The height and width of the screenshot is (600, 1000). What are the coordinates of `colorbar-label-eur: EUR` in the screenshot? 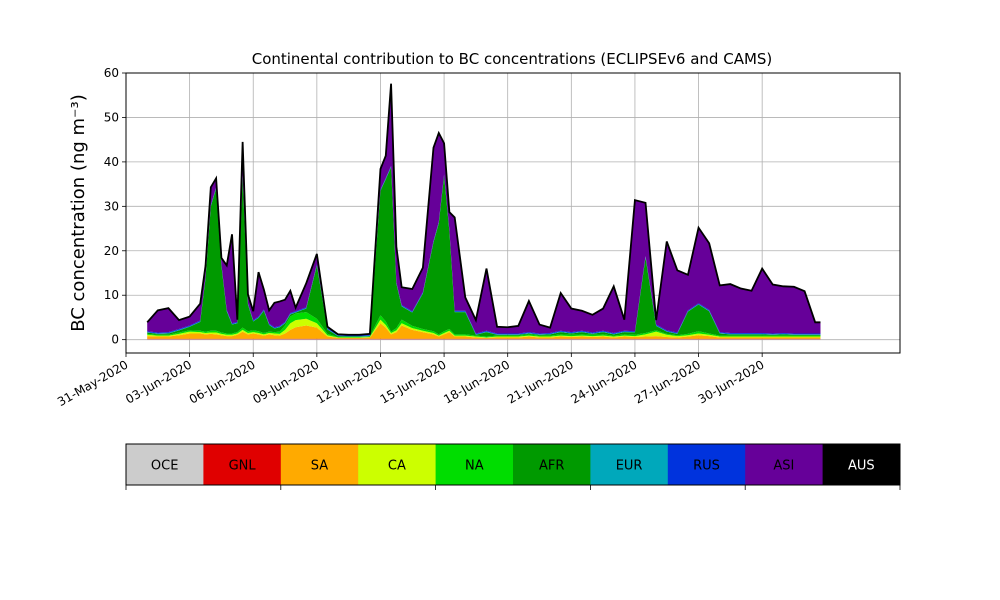 It's located at (629, 466).